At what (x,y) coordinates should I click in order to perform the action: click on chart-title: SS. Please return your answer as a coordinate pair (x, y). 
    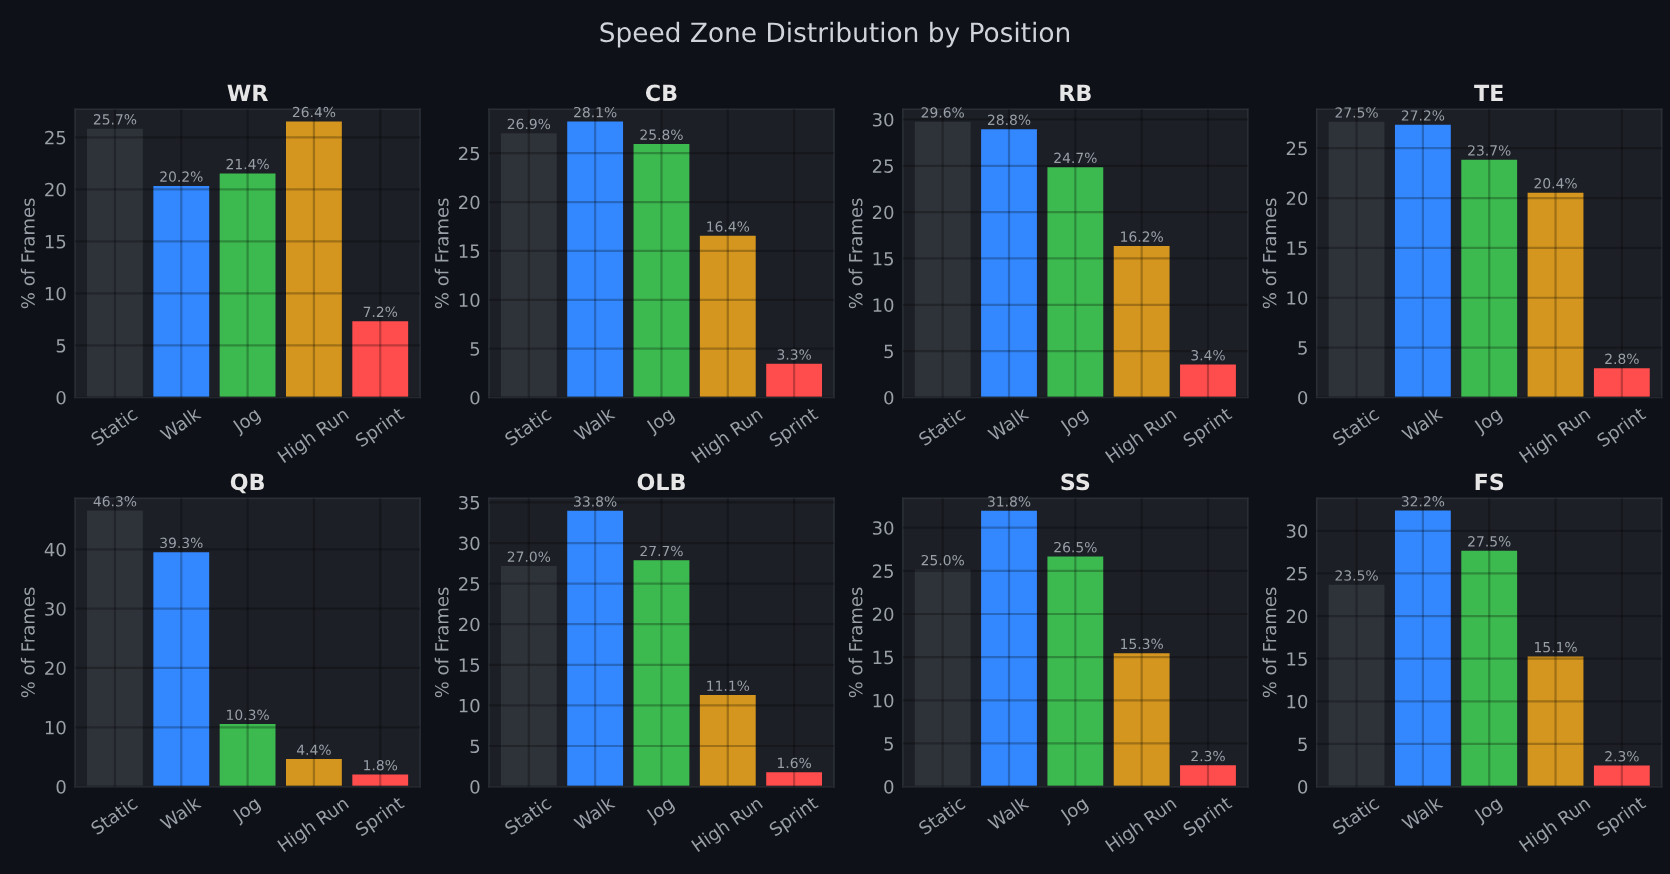
    Looking at the image, I should click on (1075, 482).